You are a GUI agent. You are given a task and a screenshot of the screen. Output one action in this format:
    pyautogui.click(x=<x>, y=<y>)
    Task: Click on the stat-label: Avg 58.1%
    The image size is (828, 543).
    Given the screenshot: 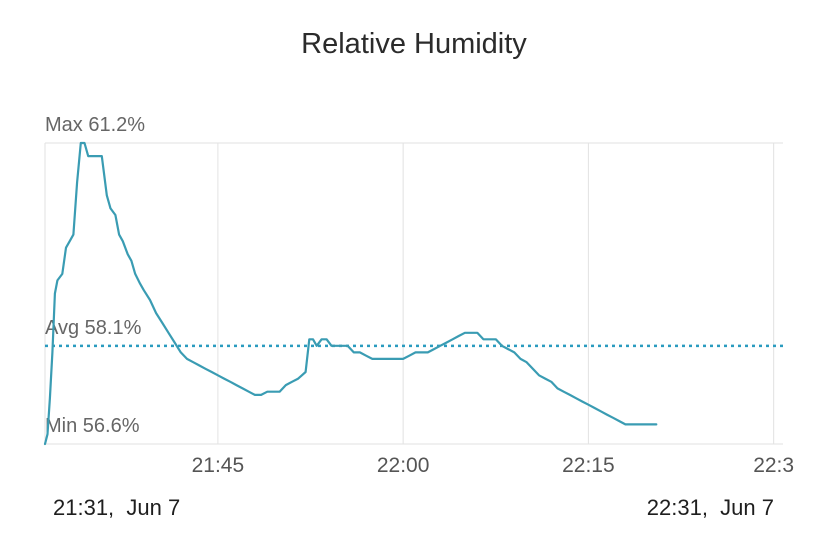 What is the action you would take?
    pyautogui.click(x=93, y=328)
    